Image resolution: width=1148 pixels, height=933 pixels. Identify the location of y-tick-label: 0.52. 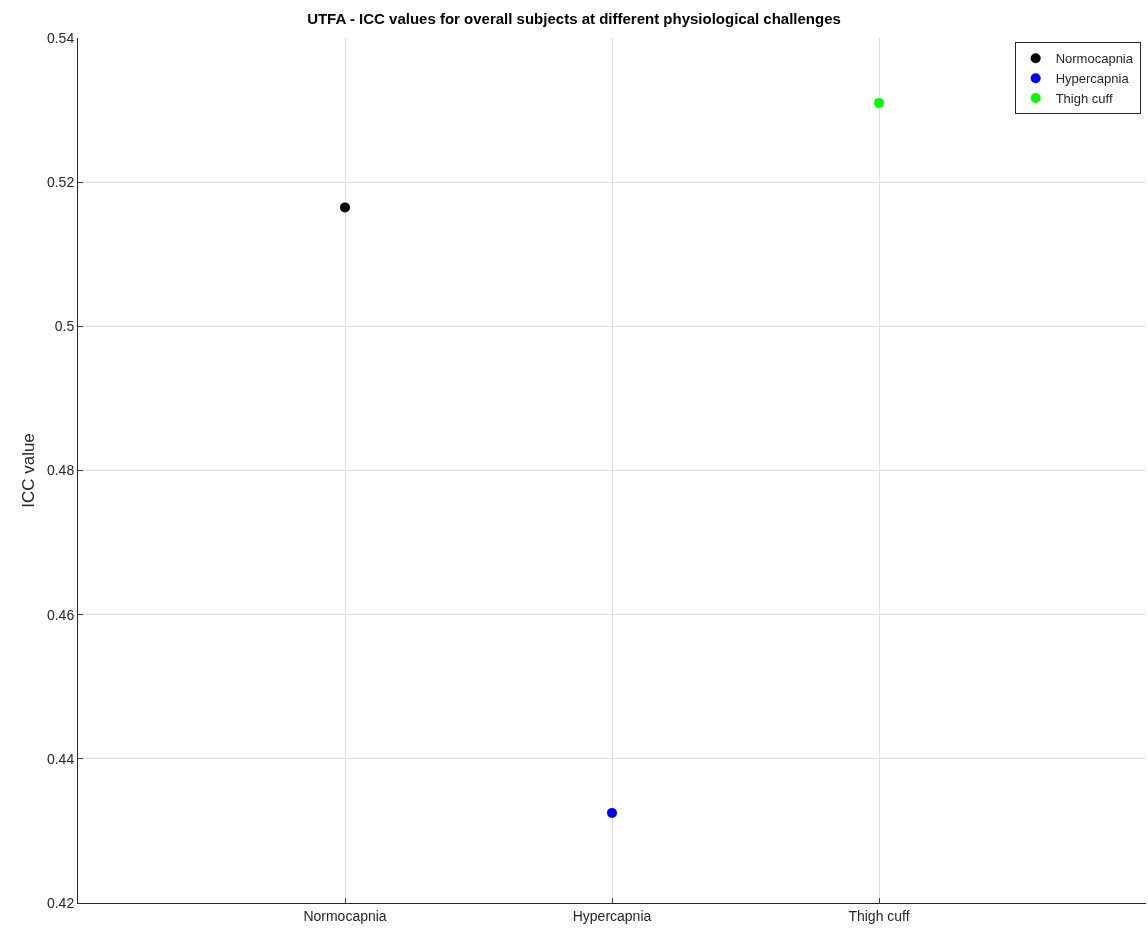
(60, 182).